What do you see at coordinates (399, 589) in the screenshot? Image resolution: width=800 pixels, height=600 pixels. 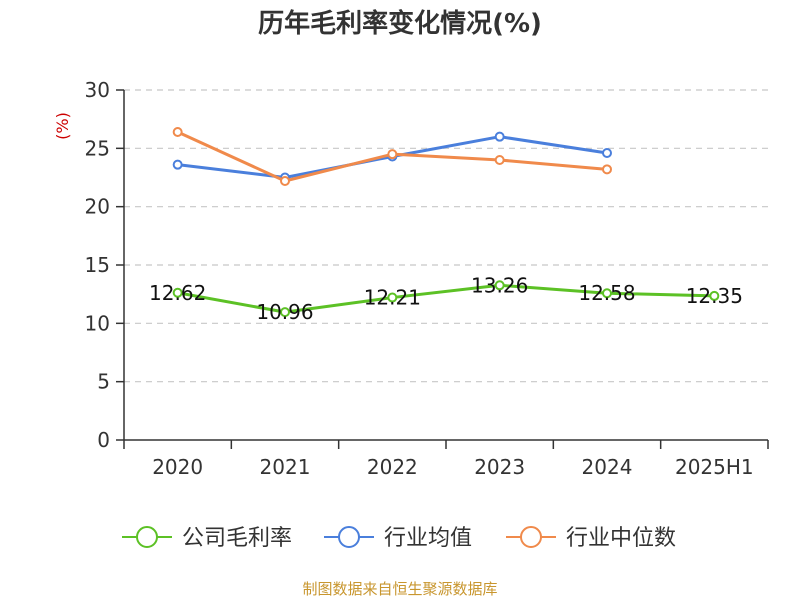 I see `source-note: 制图数据来自恒生聚源数据库` at bounding box center [399, 589].